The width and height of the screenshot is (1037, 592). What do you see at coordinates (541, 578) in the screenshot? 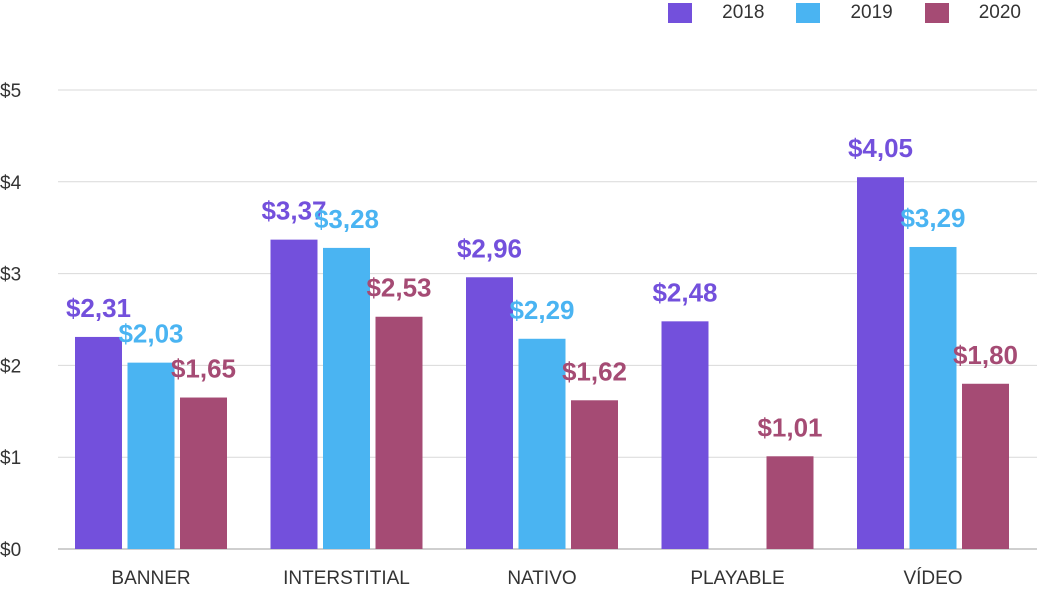
I see `x-tick-label-nativo: NATIVO` at bounding box center [541, 578].